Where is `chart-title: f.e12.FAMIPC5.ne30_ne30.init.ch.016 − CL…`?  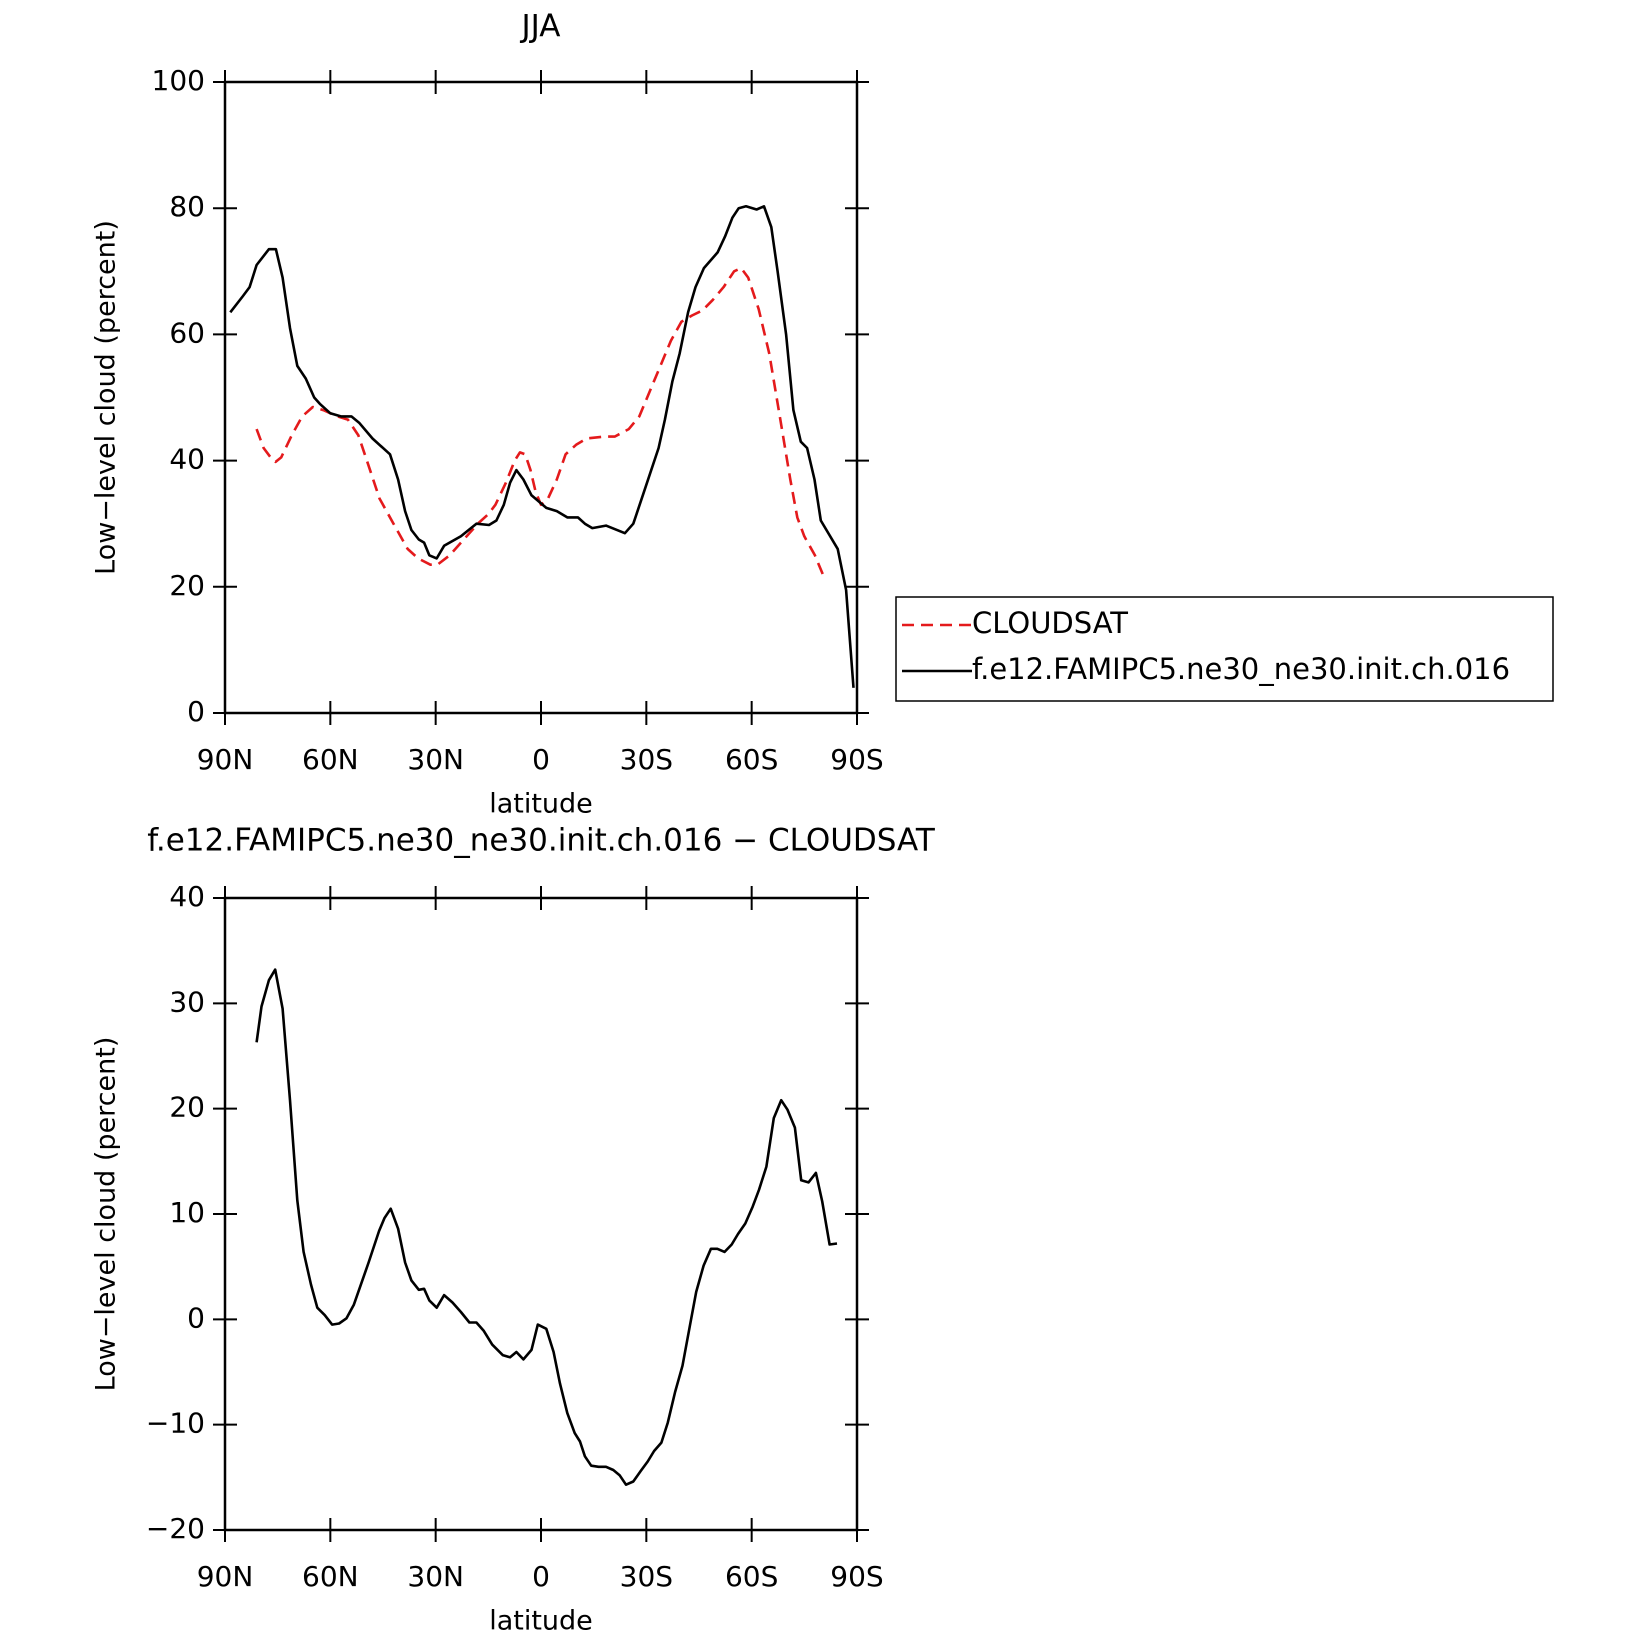 chart-title: f.e12.FAMIPC5.ne30_ne30.init.ch.016 − CL… is located at coordinates (541, 841).